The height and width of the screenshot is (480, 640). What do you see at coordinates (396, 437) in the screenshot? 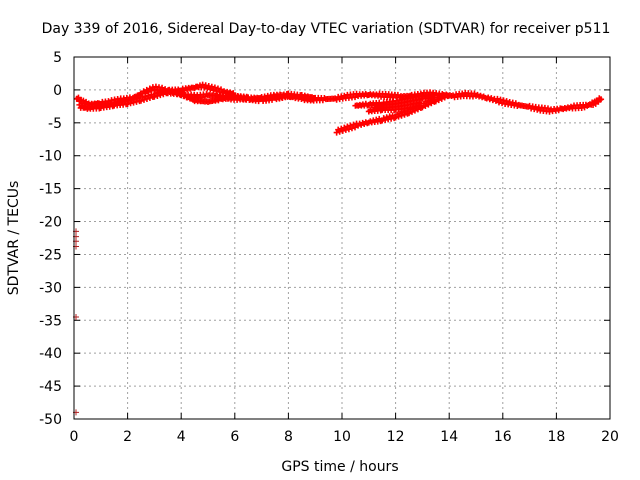
I see `x-tick-label: 12` at bounding box center [396, 437].